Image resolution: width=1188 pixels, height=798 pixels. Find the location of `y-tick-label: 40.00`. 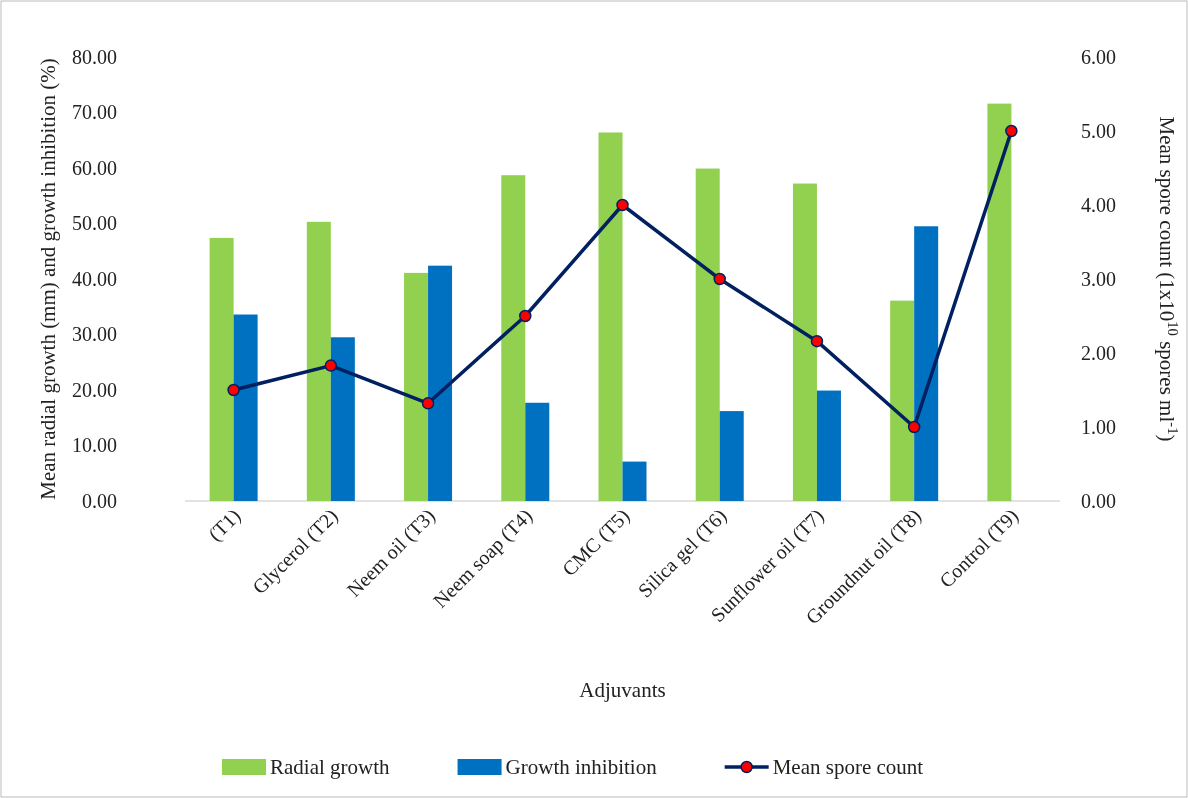

y-tick-label: 40.00 is located at coordinates (94, 278).